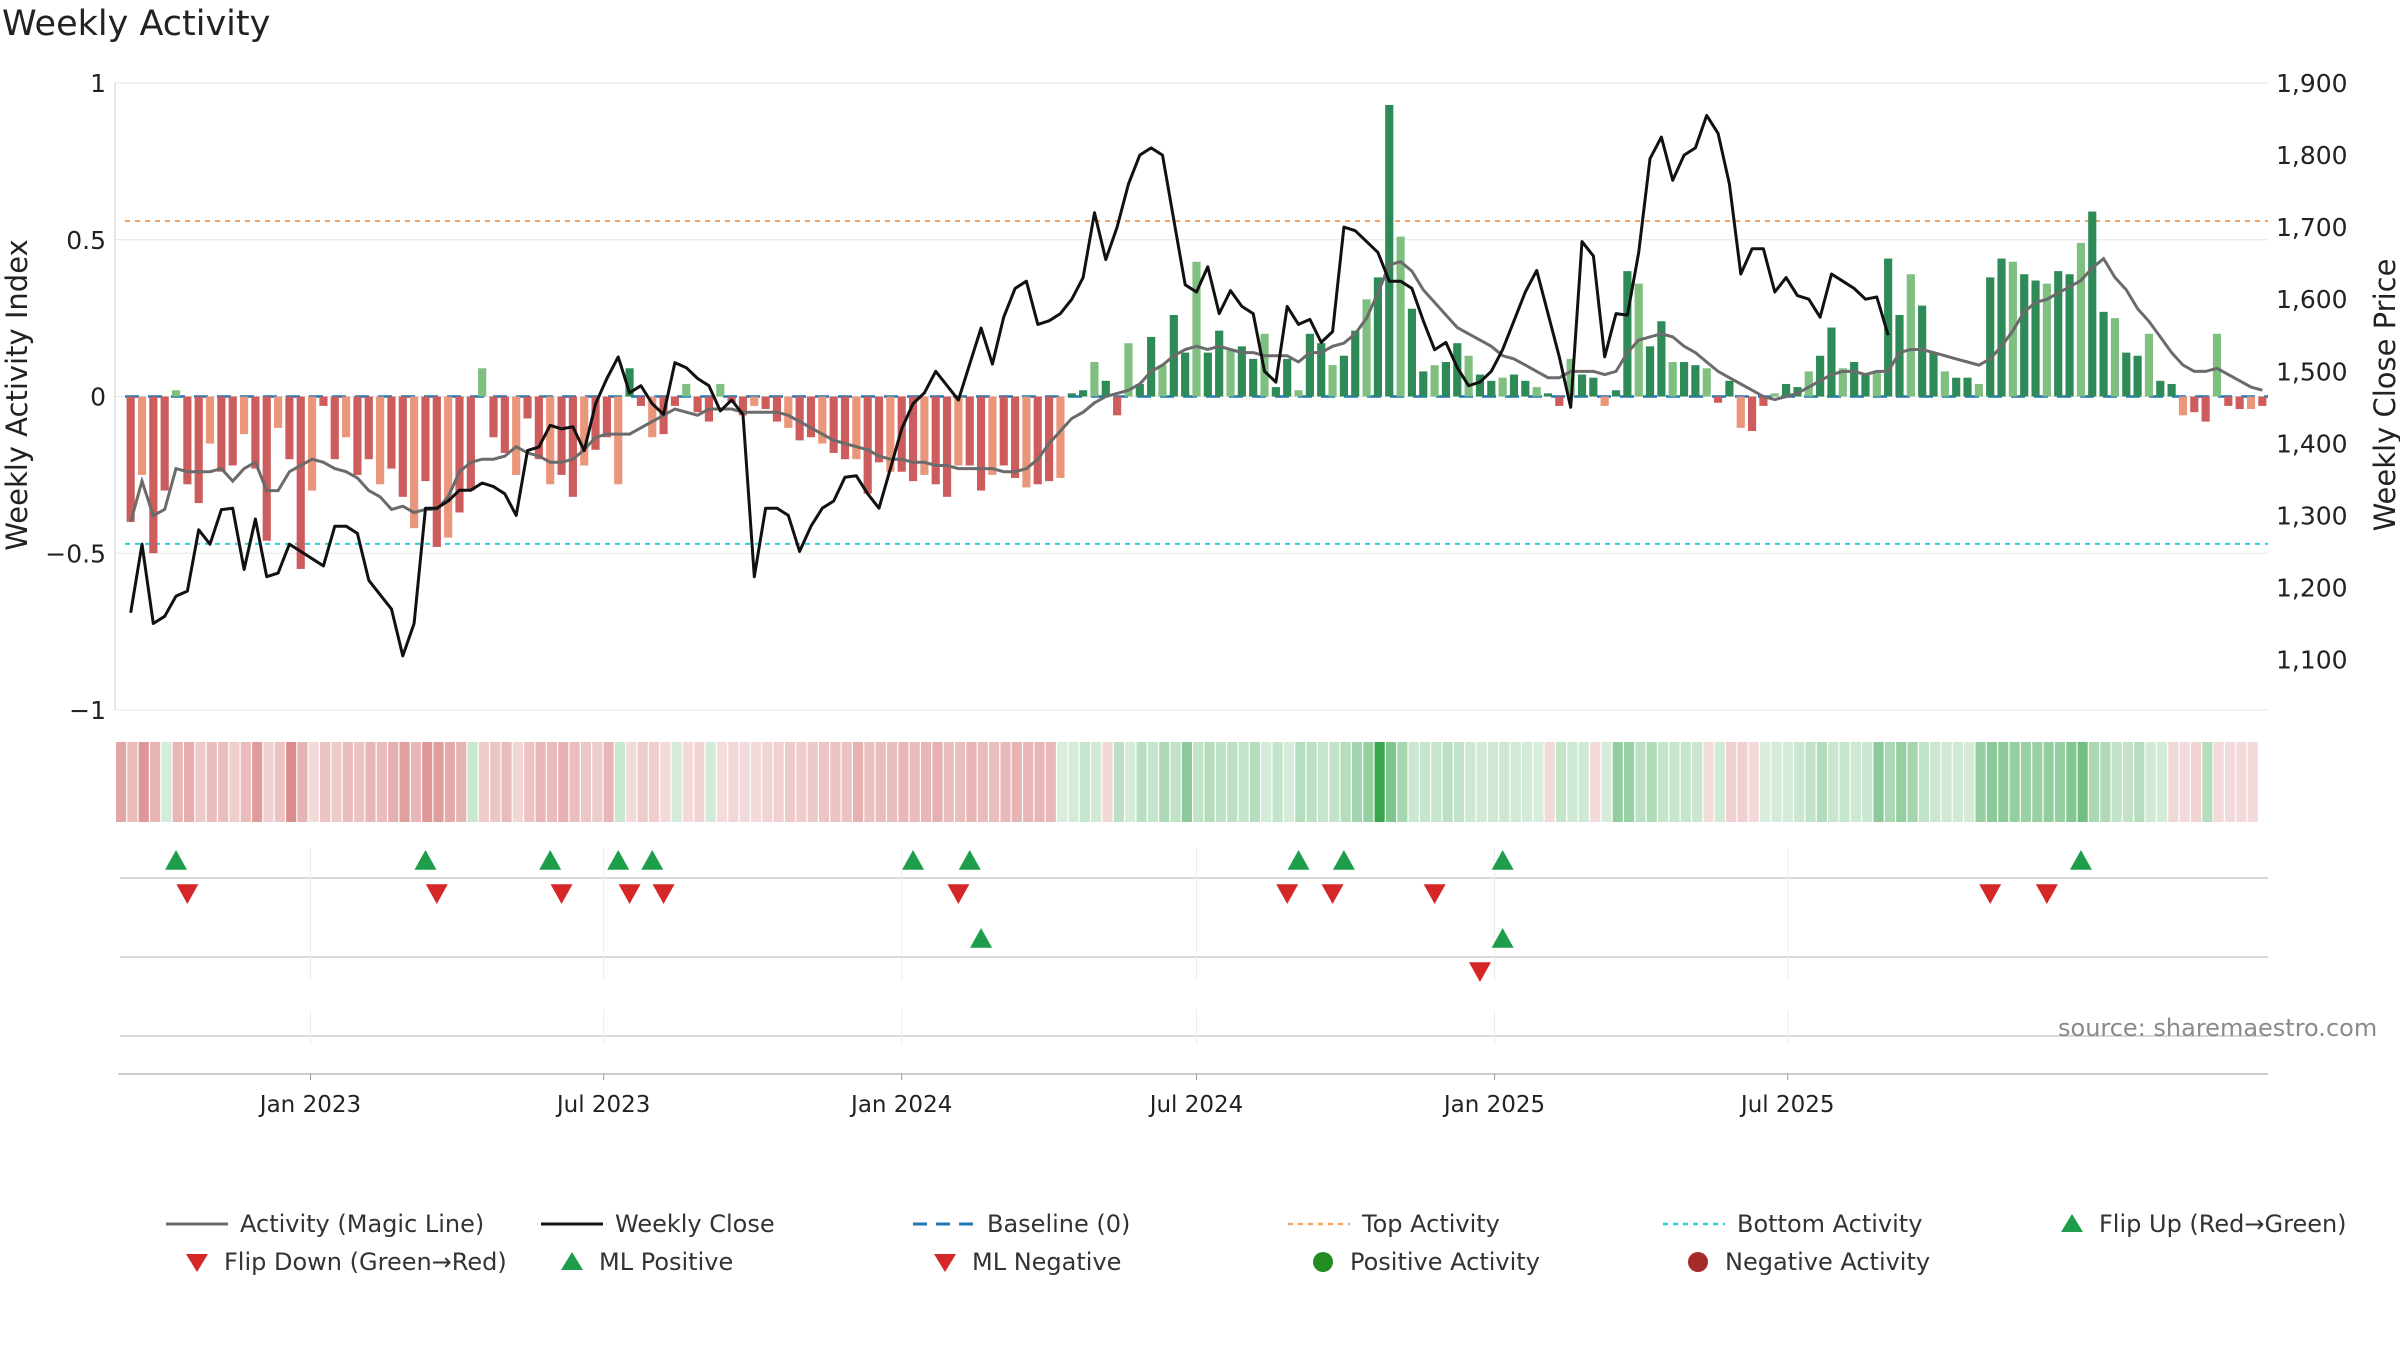 This screenshot has width=2400, height=1350. I want to click on ml-positive-marker, so click(981, 938).